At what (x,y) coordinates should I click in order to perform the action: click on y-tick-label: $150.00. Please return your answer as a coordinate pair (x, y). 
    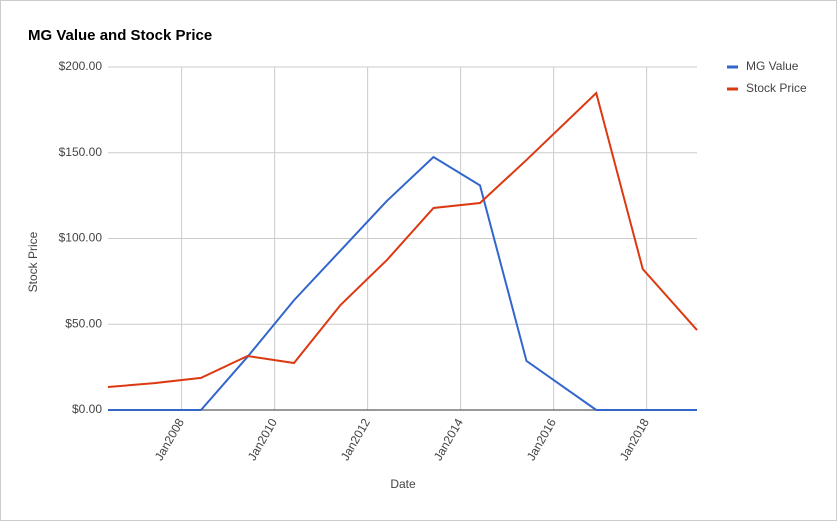
    Looking at the image, I should click on (81, 152).